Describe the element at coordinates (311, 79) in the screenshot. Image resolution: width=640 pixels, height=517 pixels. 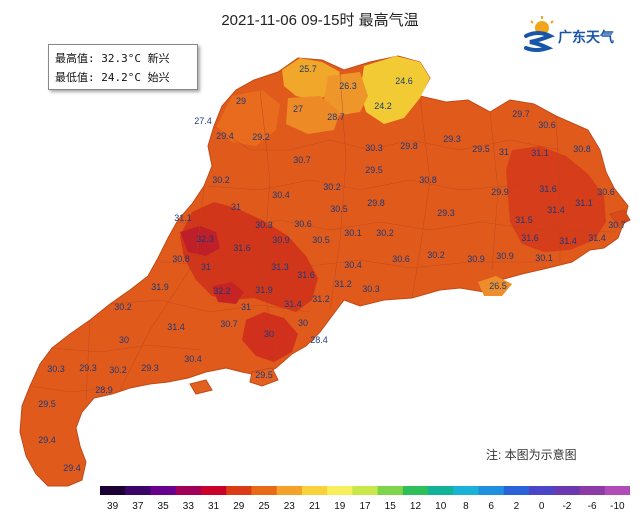
I see `cool-zone-nanxiong` at that location.